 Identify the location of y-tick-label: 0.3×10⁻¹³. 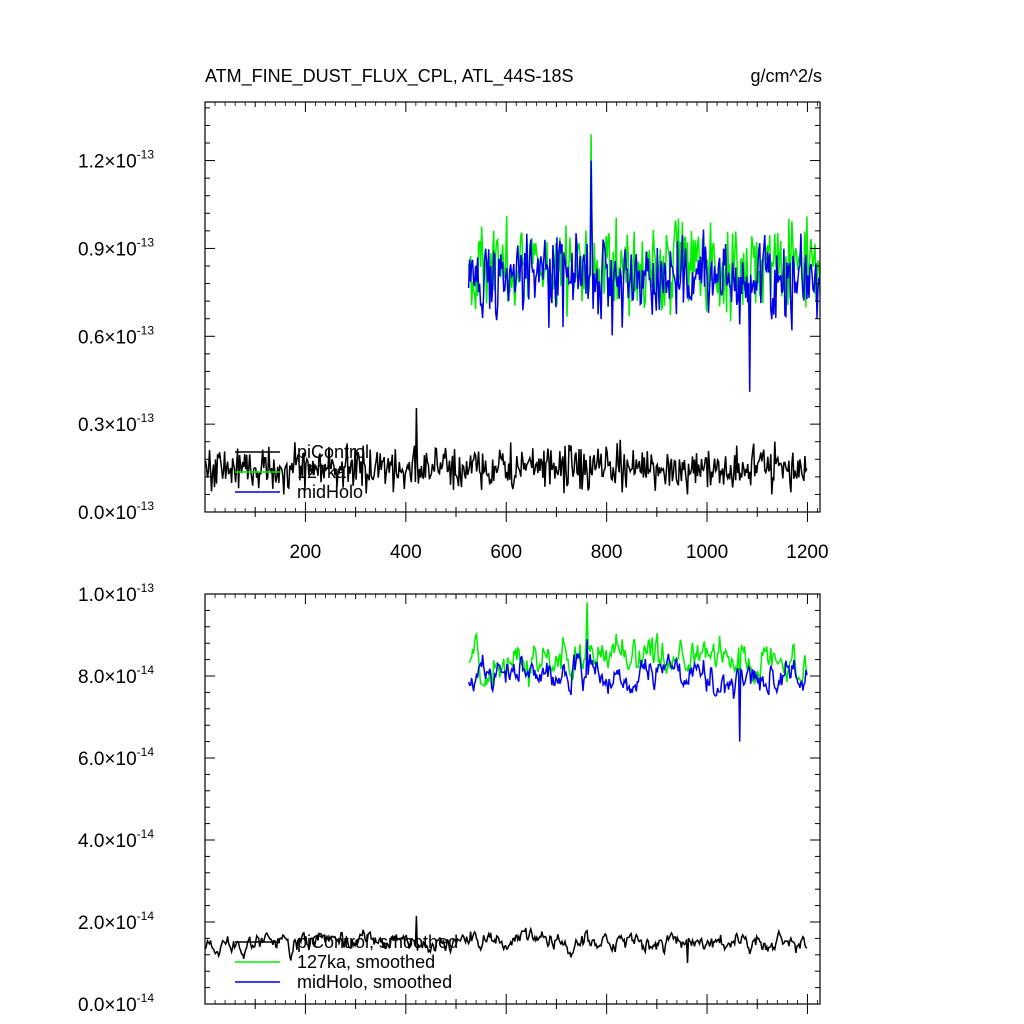
(116, 423).